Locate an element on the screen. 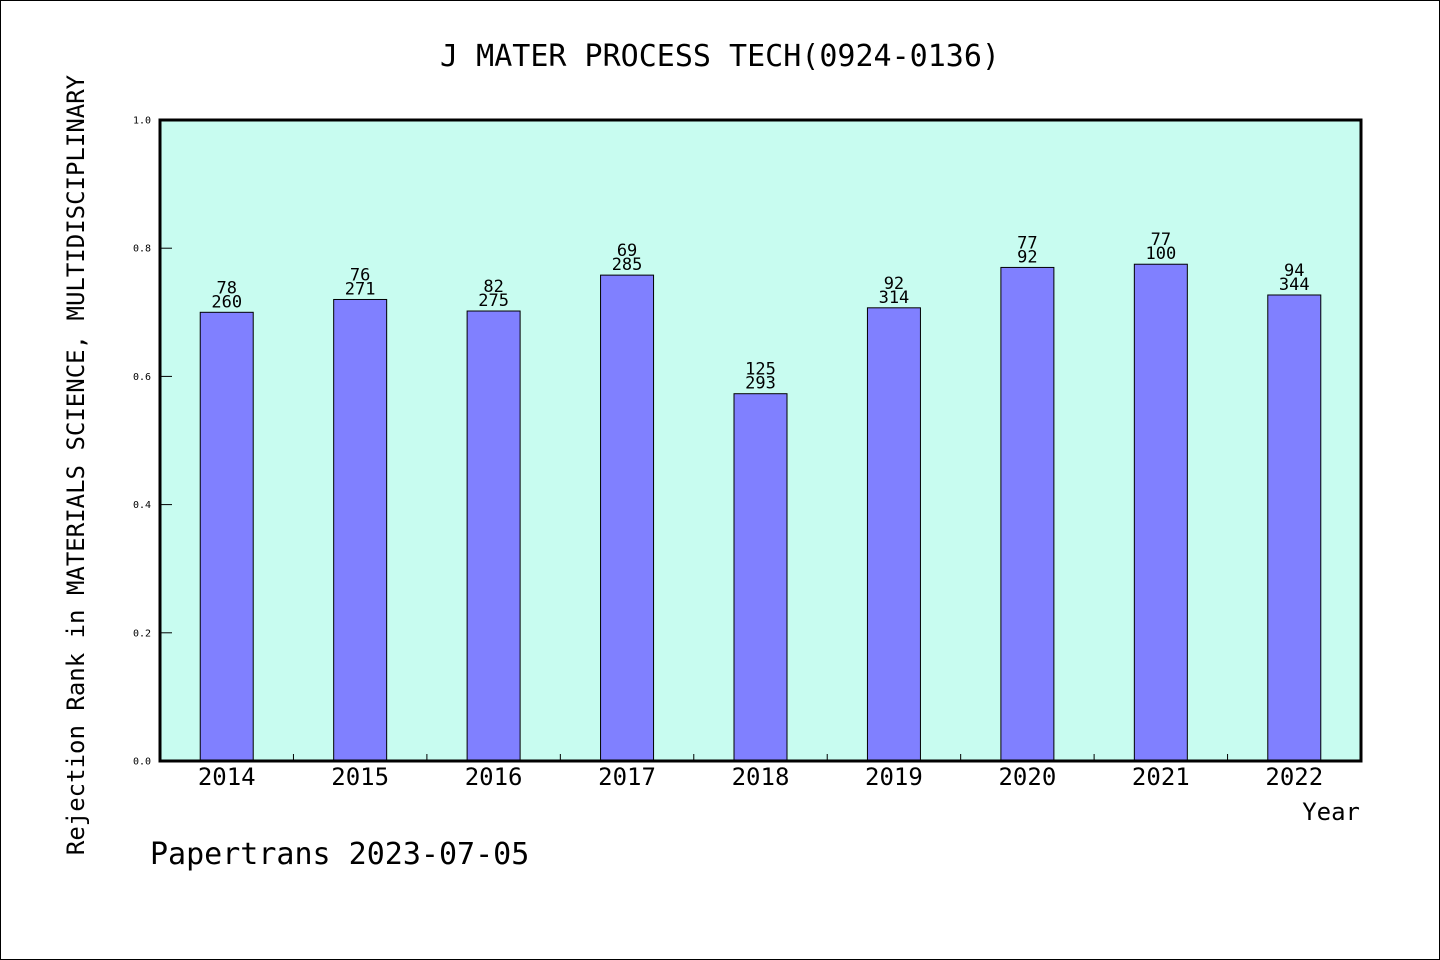 This screenshot has height=960, width=1440. bar-label-top: 78 is located at coordinates (226, 288).